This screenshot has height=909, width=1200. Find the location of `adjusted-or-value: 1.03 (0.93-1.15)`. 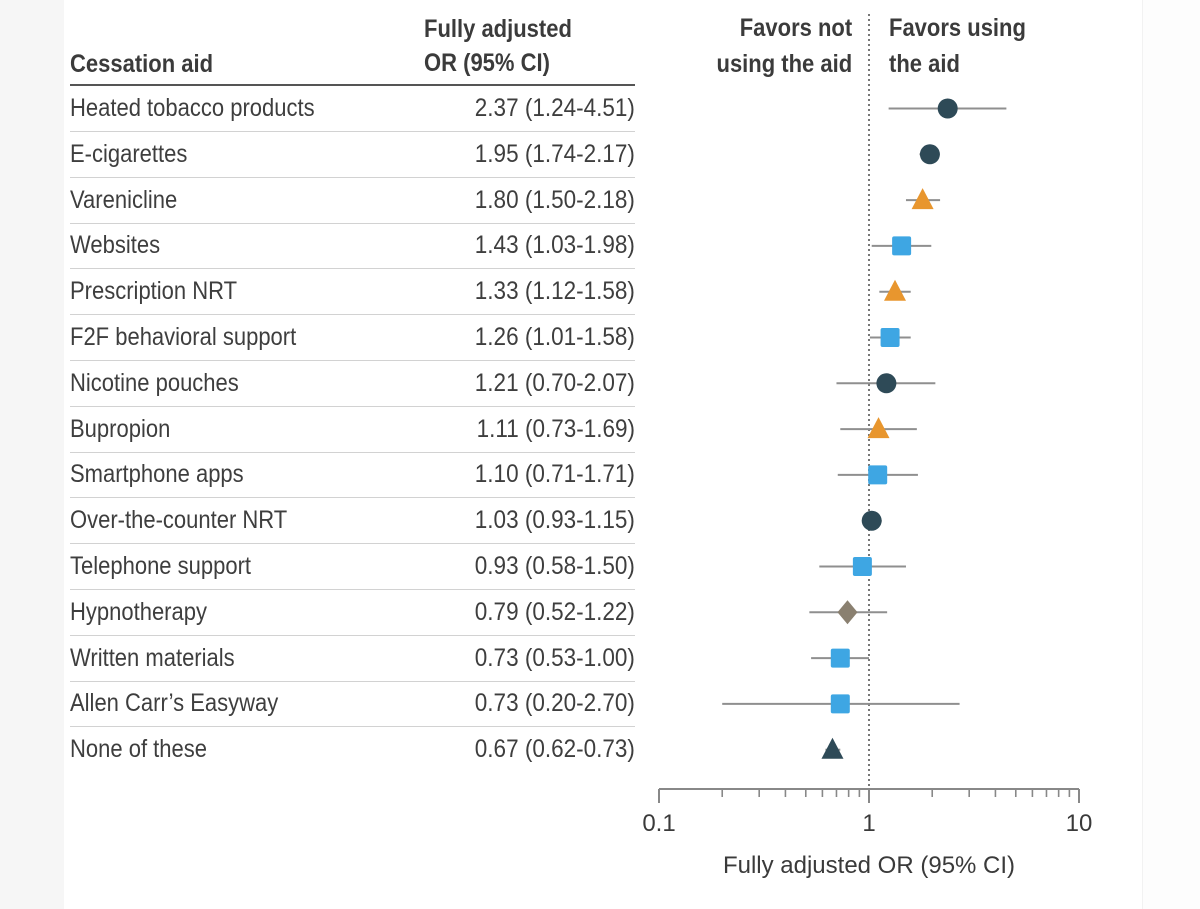

adjusted-or-value: 1.03 (0.93-1.15) is located at coordinates (554, 520).